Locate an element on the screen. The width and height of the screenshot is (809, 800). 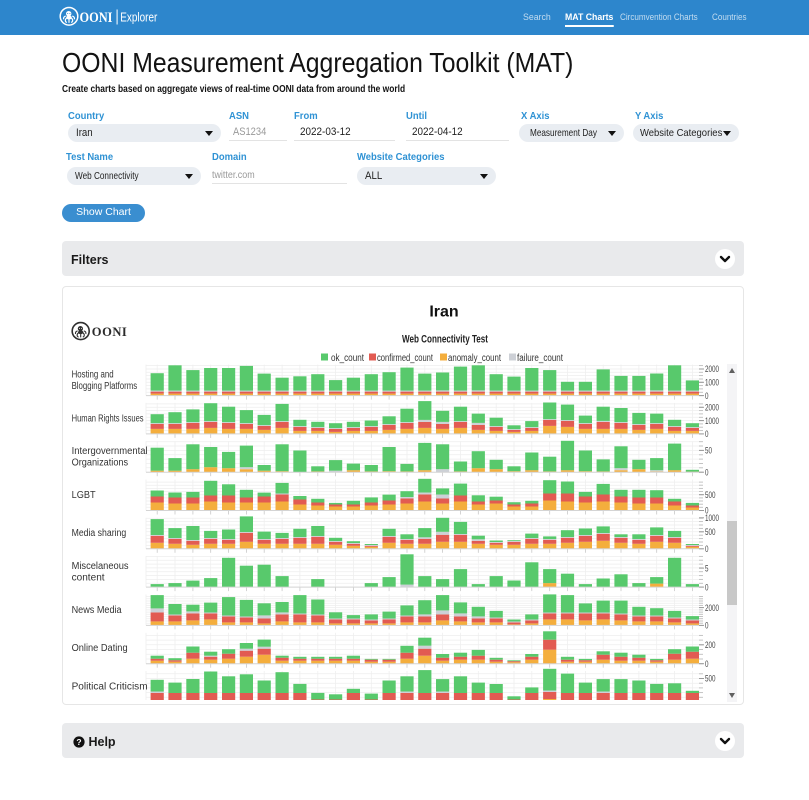
svg-text: anomaly_count is located at coordinates (474, 358).